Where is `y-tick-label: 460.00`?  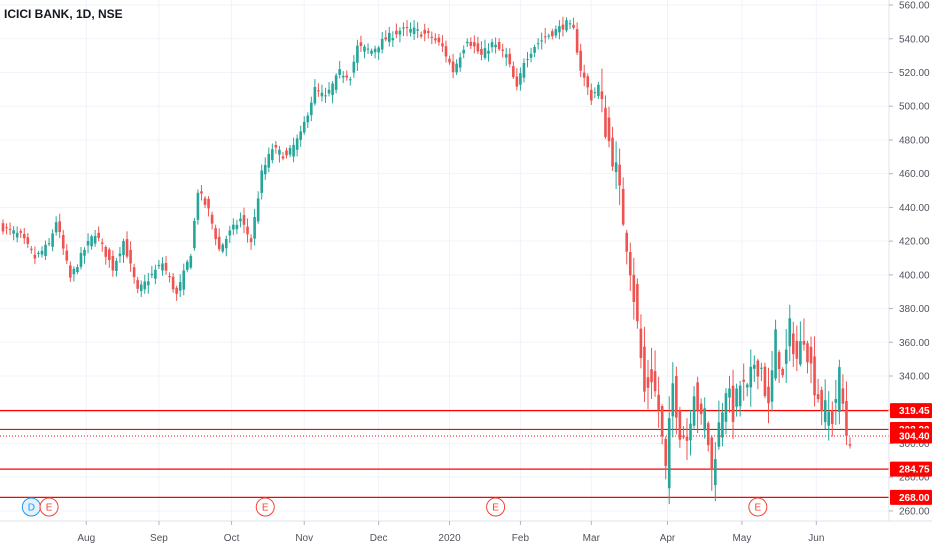
y-tick-label: 460.00 is located at coordinates (914, 174).